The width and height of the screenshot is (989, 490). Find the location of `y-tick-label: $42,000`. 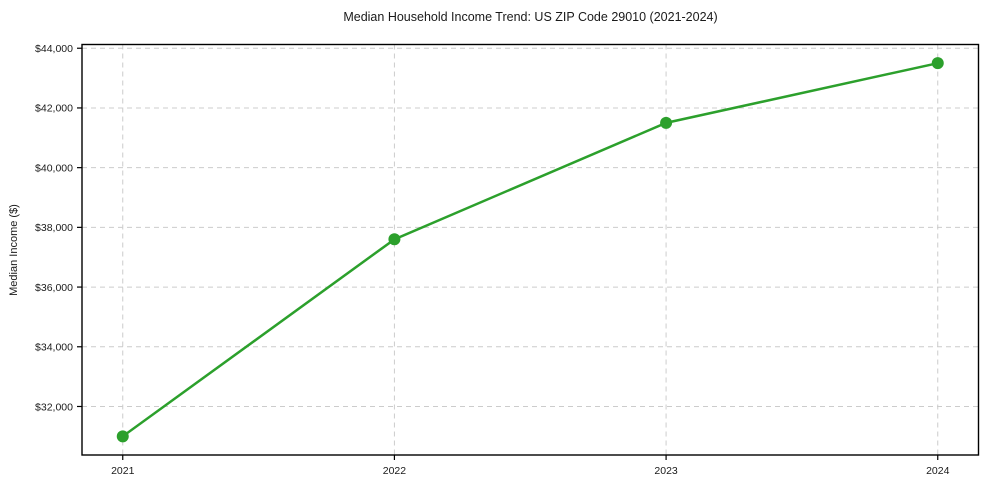

y-tick-label: $42,000 is located at coordinates (54, 109).